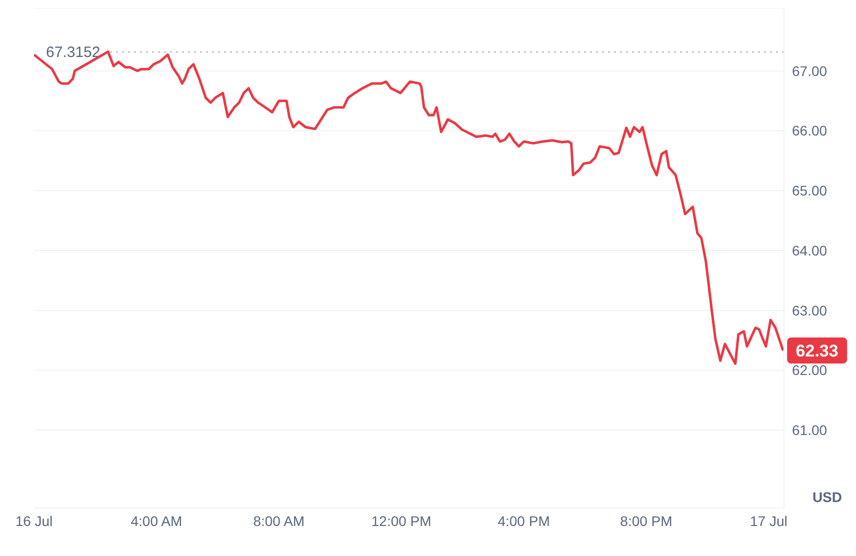  What do you see at coordinates (769, 520) in the screenshot?
I see `x-tick-label: 17 Jul` at bounding box center [769, 520].